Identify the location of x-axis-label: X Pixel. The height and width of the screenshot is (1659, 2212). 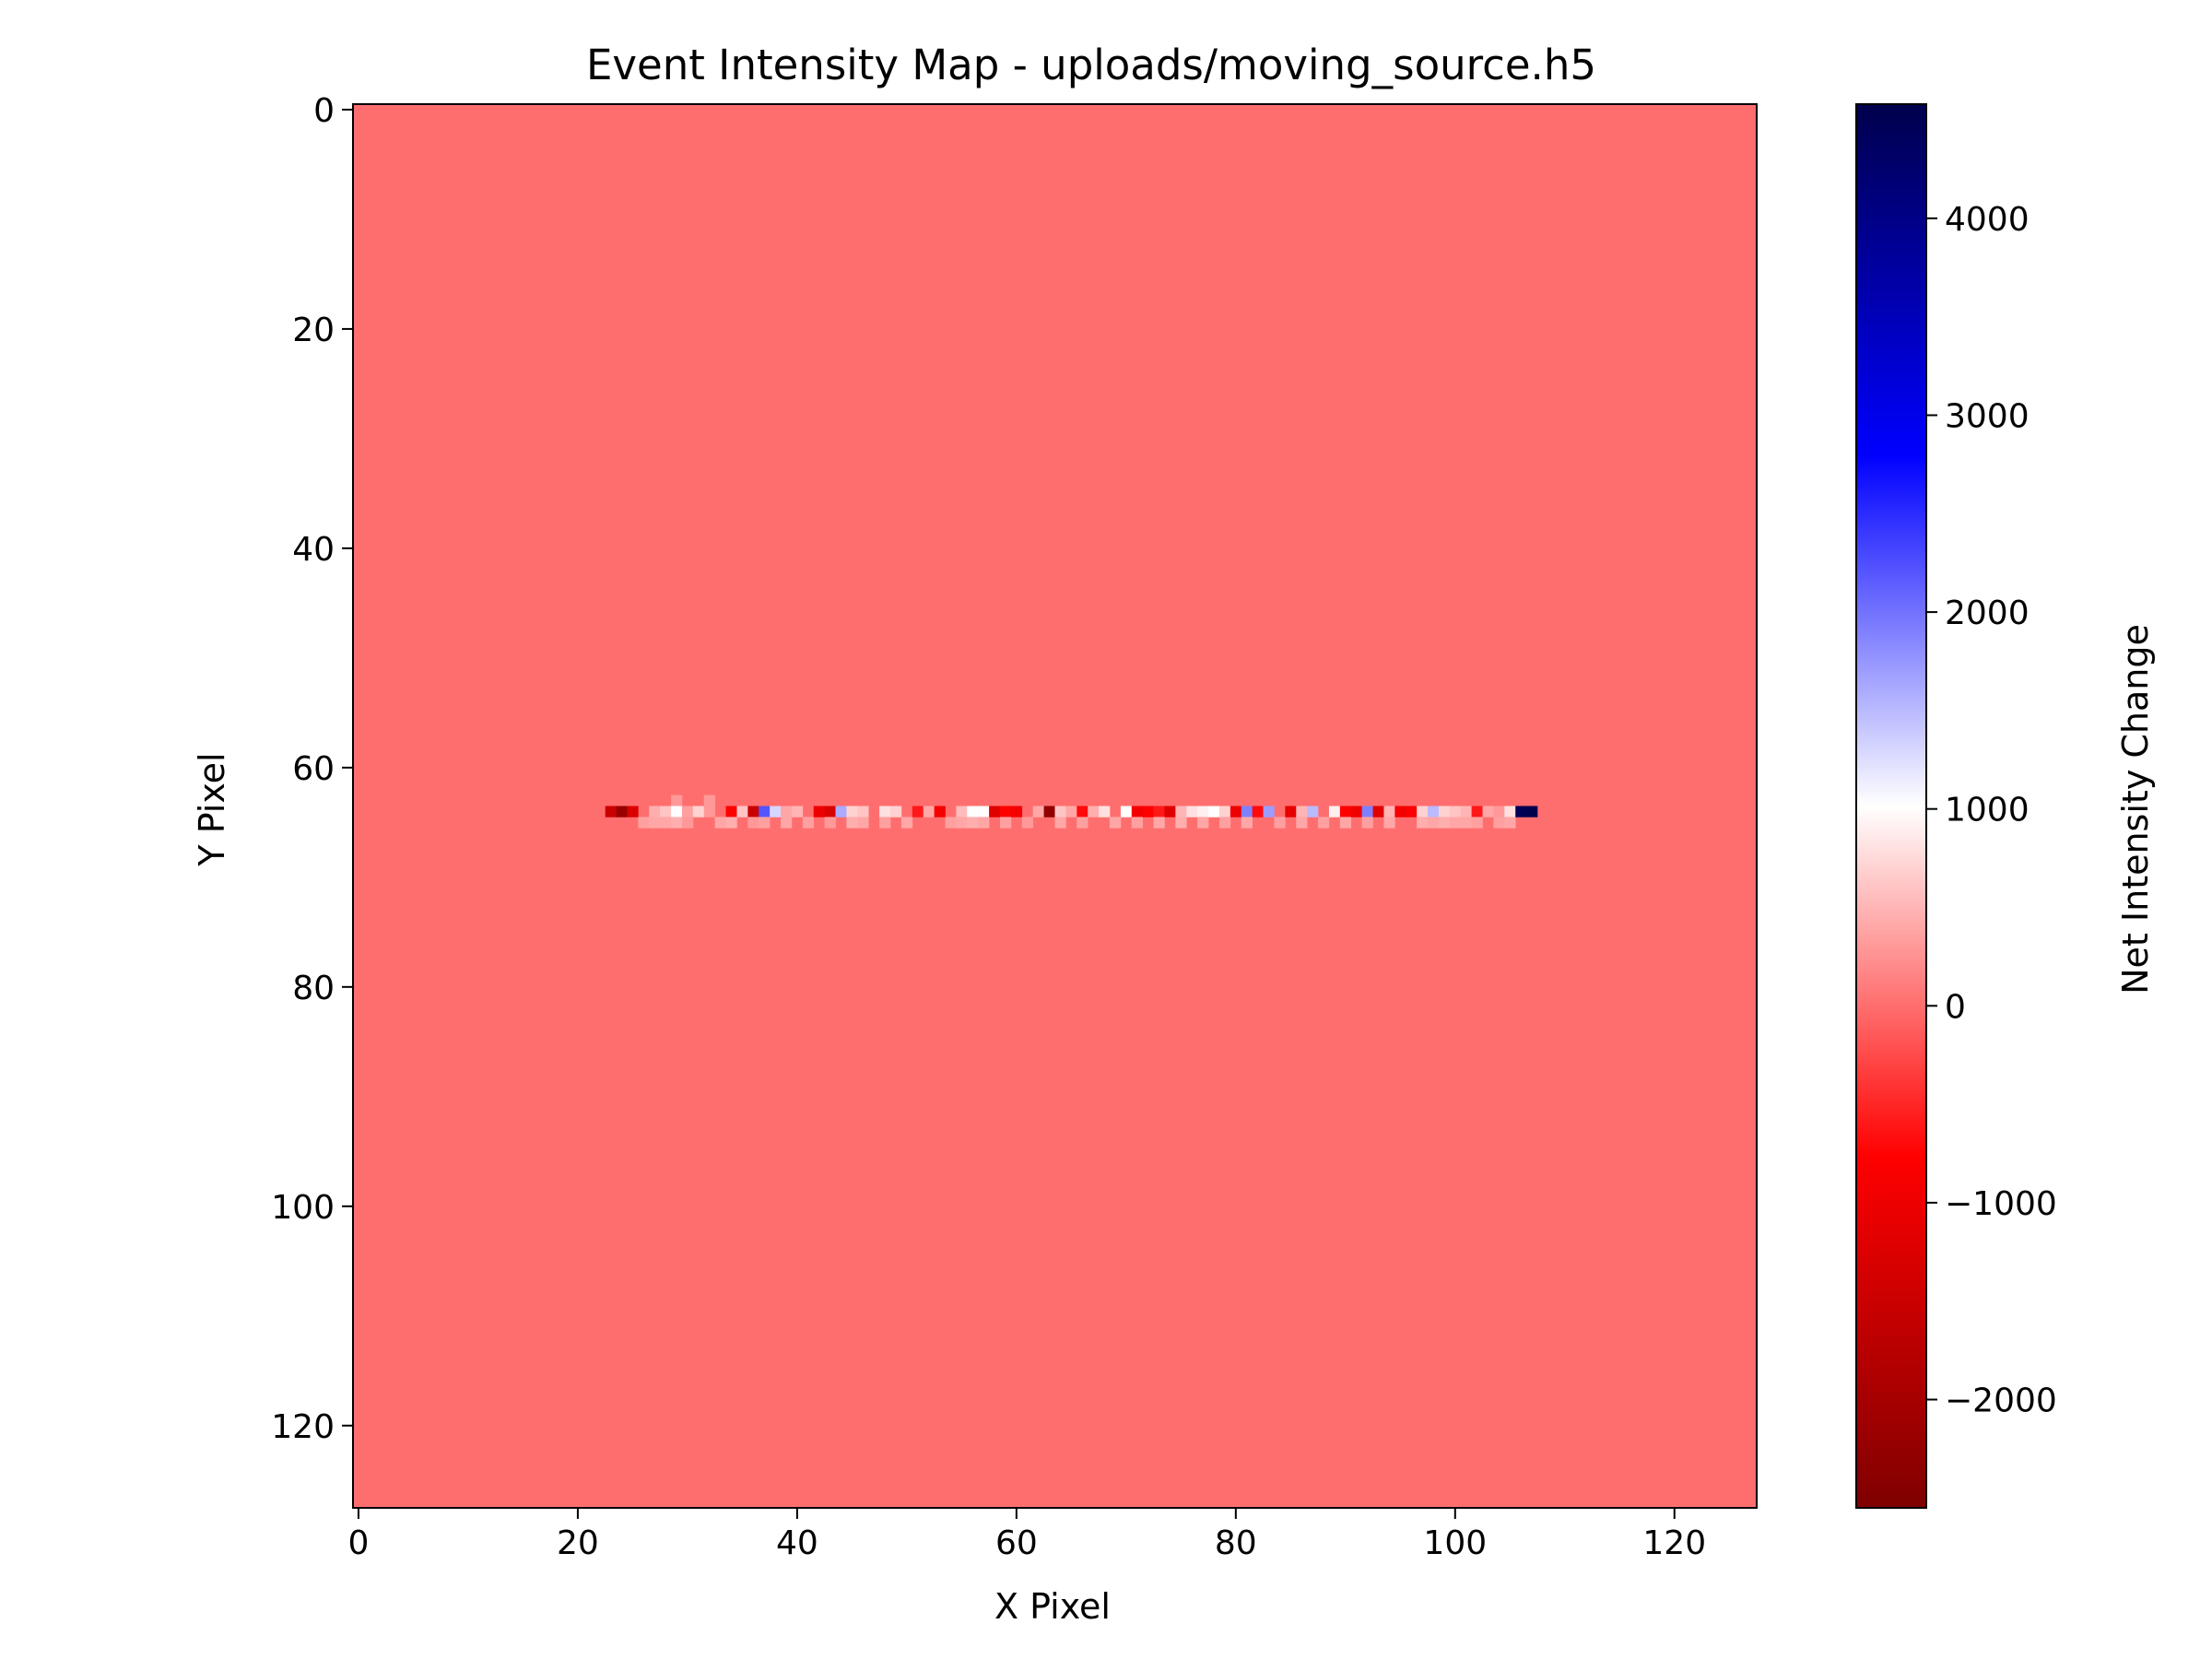
(1052, 1606).